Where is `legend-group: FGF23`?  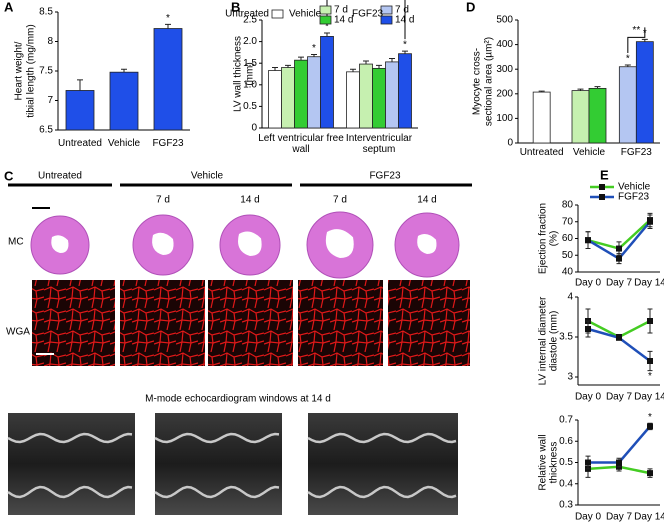 legend-group: FGF23 is located at coordinates (368, 14).